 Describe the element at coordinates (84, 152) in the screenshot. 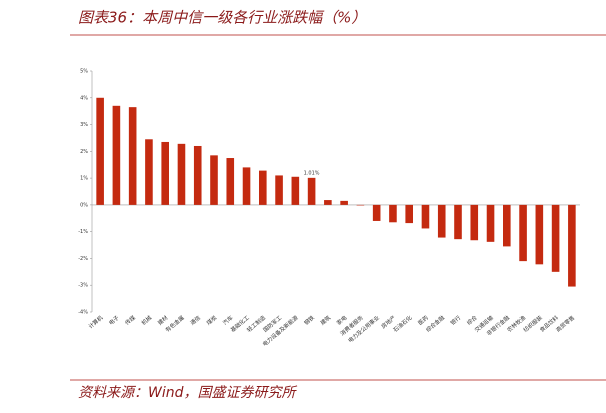

I see `y-tick-label: 2%` at that location.